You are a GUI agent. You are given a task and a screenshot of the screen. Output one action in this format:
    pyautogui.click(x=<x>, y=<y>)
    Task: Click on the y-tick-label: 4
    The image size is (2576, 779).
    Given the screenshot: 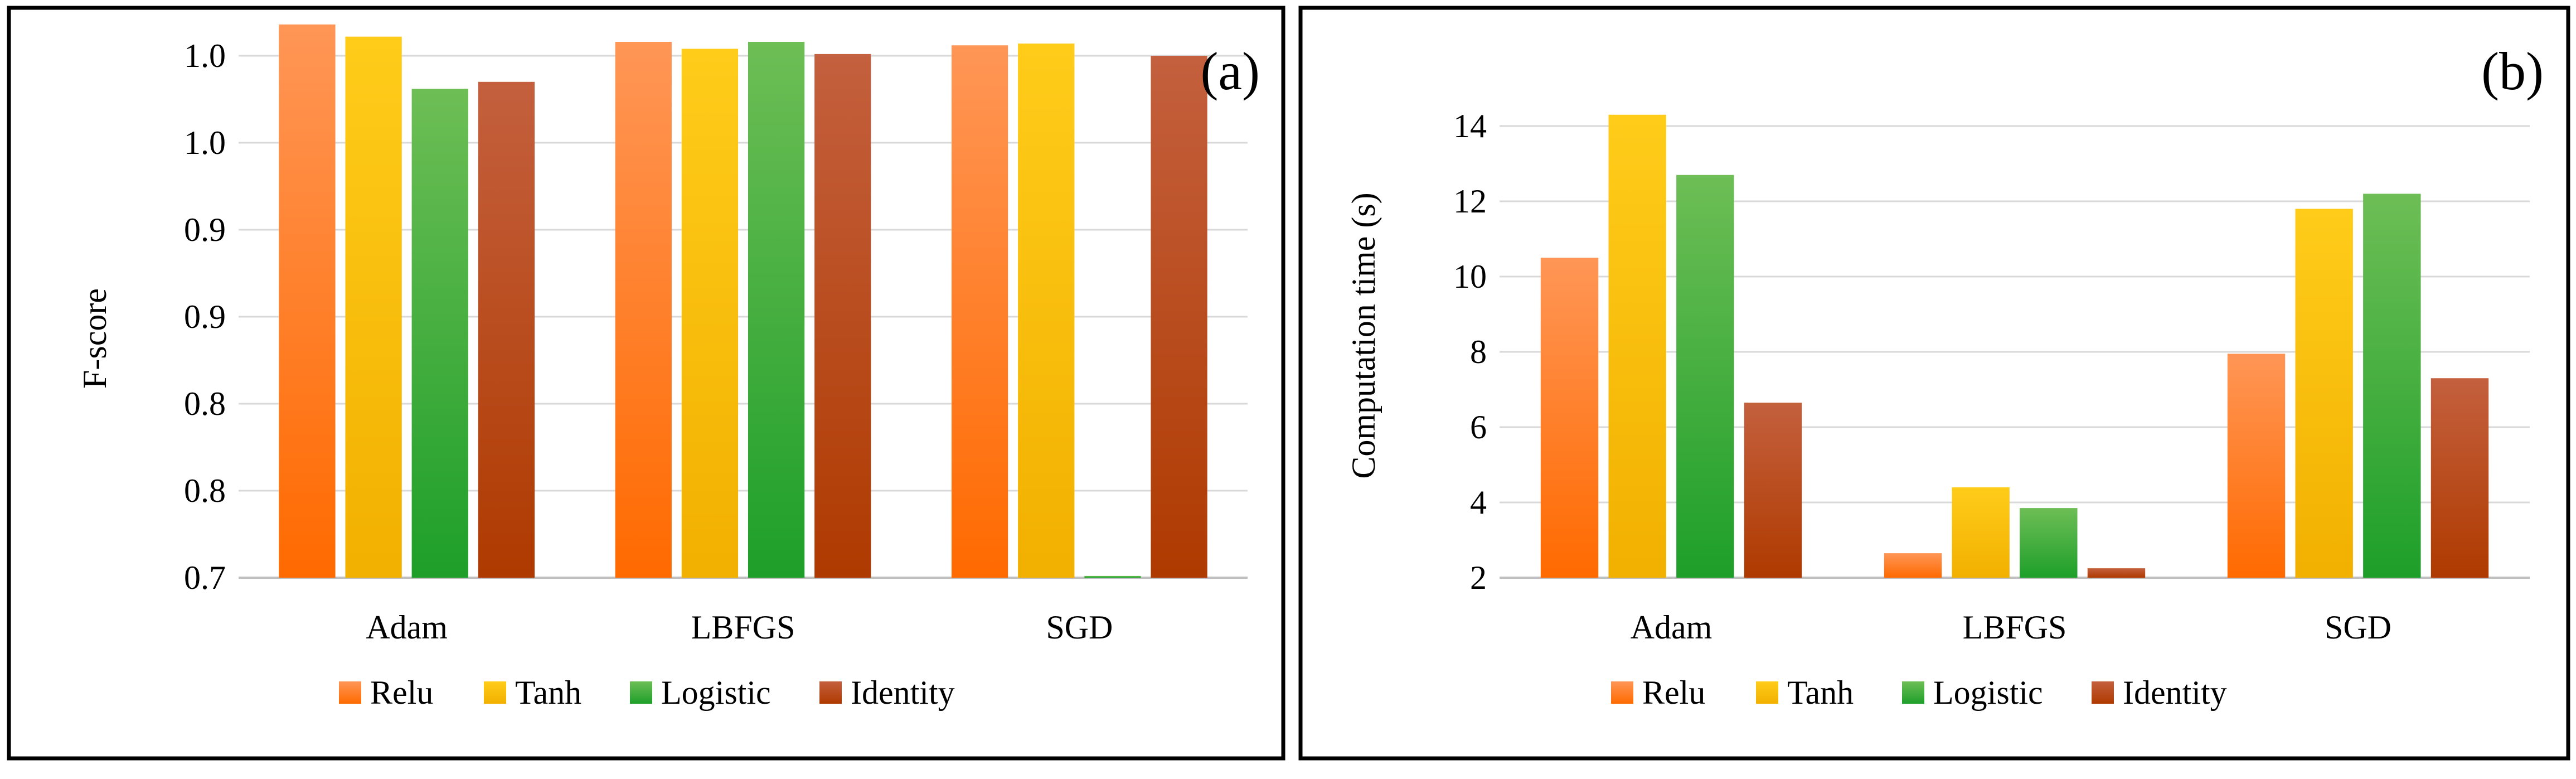 What is the action you would take?
    pyautogui.click(x=1479, y=502)
    